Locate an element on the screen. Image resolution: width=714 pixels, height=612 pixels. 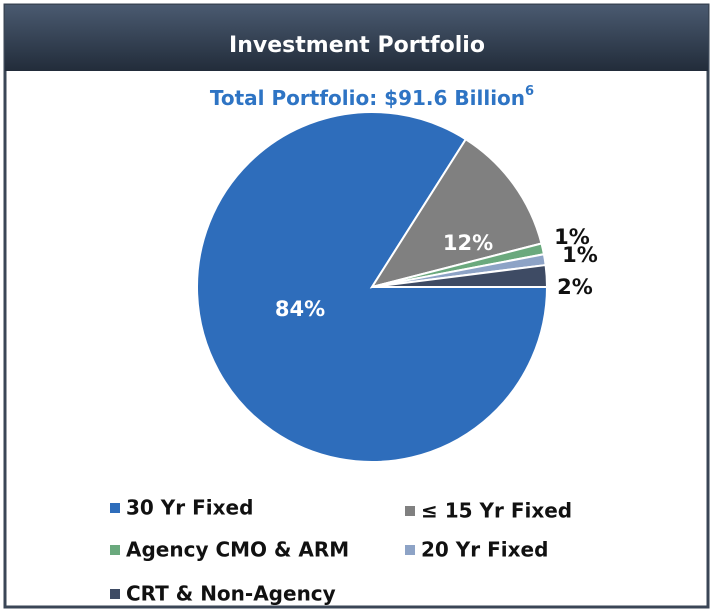
slice-label: 84% is located at coordinates (300, 309).